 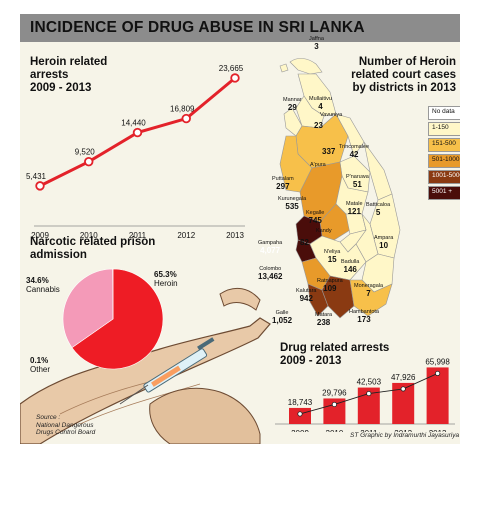 What do you see at coordinates (283, 179) in the screenshot?
I see `district-name: Puttalam` at bounding box center [283, 179].